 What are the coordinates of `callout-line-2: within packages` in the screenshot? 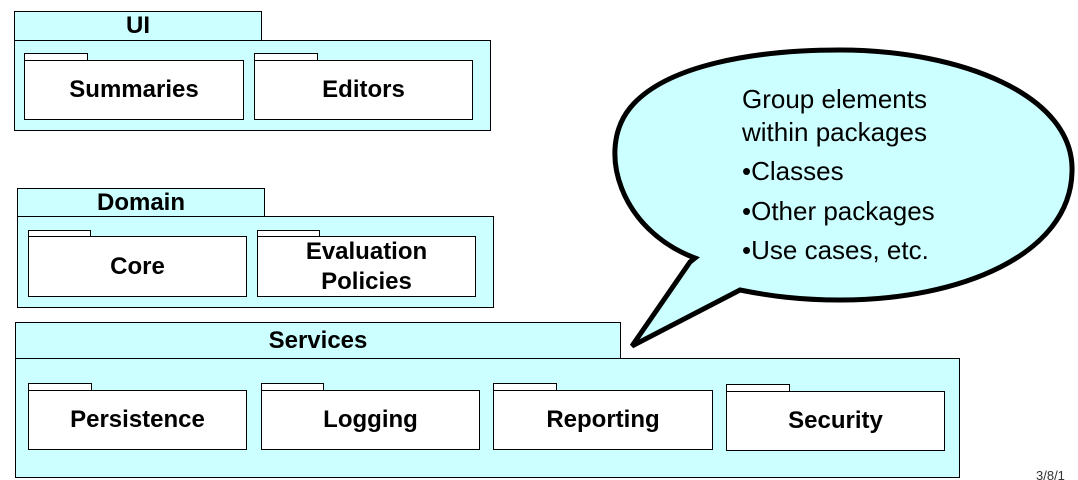 It's located at (834, 131).